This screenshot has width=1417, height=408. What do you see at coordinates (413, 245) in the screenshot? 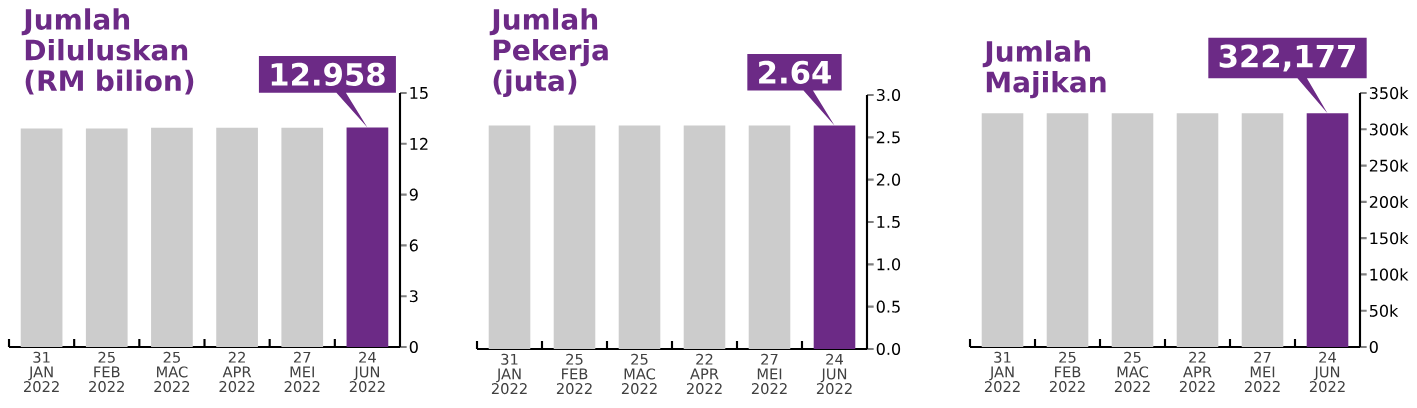
I see `y-tick-label: 6` at bounding box center [413, 245].